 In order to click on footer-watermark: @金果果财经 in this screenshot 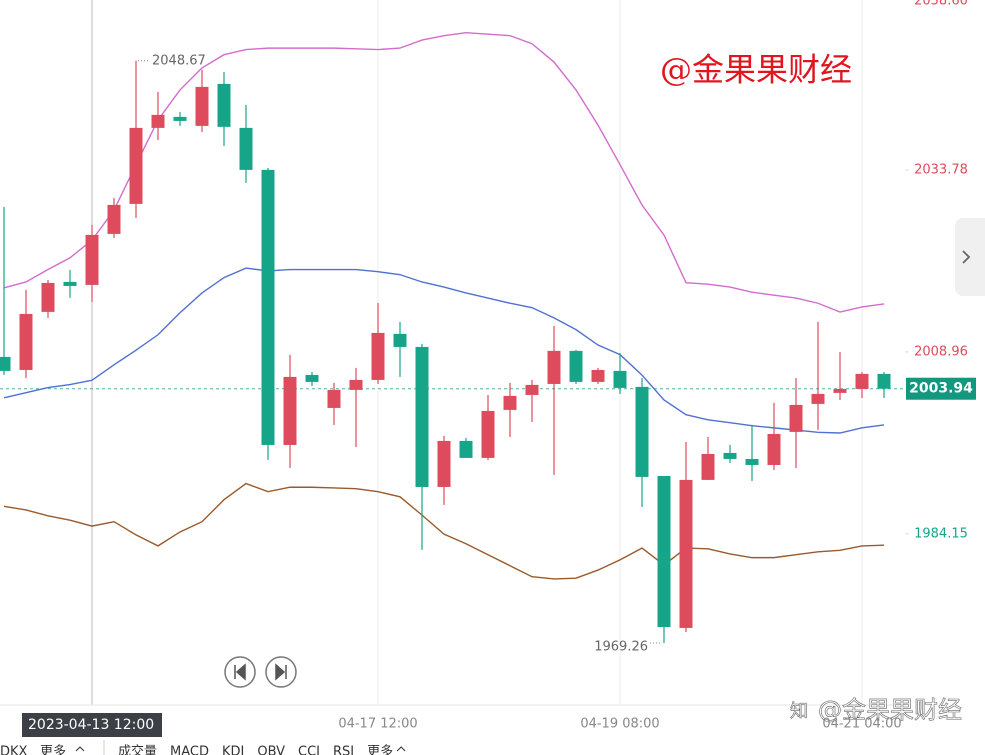, I will do `click(890, 710)`.